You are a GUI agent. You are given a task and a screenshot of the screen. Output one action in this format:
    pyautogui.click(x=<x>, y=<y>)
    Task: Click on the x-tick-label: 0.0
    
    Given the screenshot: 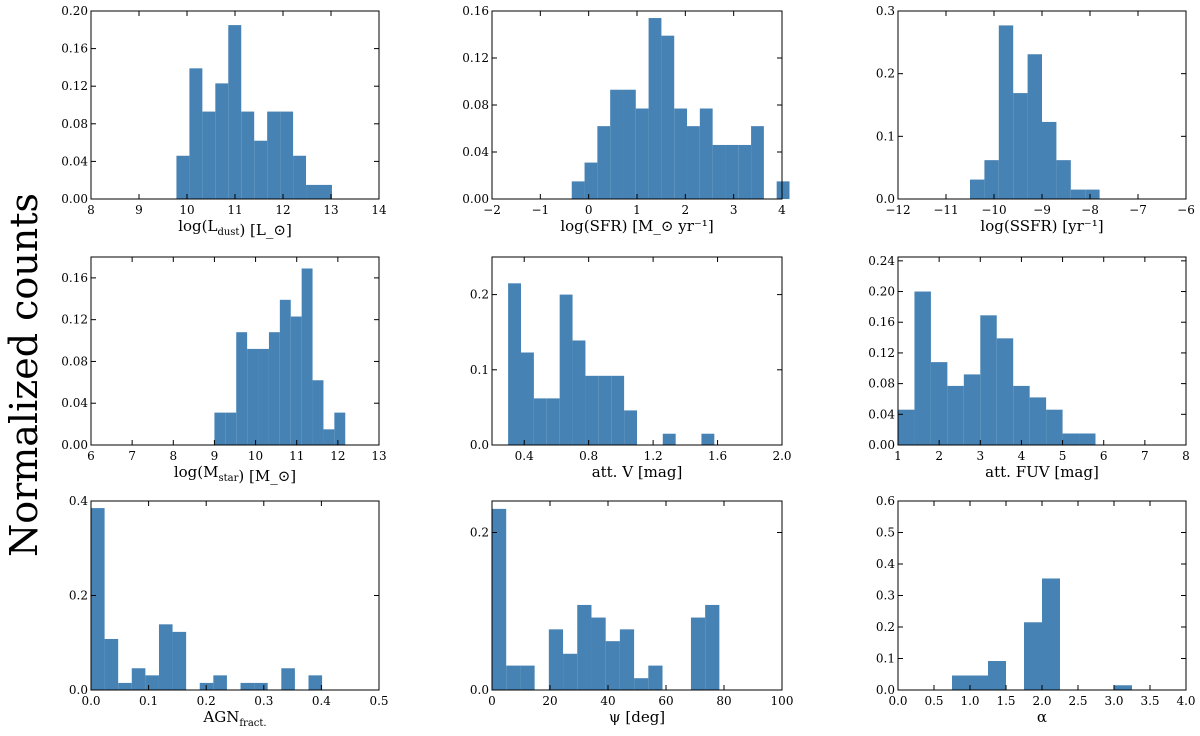 What is the action you would take?
    pyautogui.click(x=897, y=701)
    